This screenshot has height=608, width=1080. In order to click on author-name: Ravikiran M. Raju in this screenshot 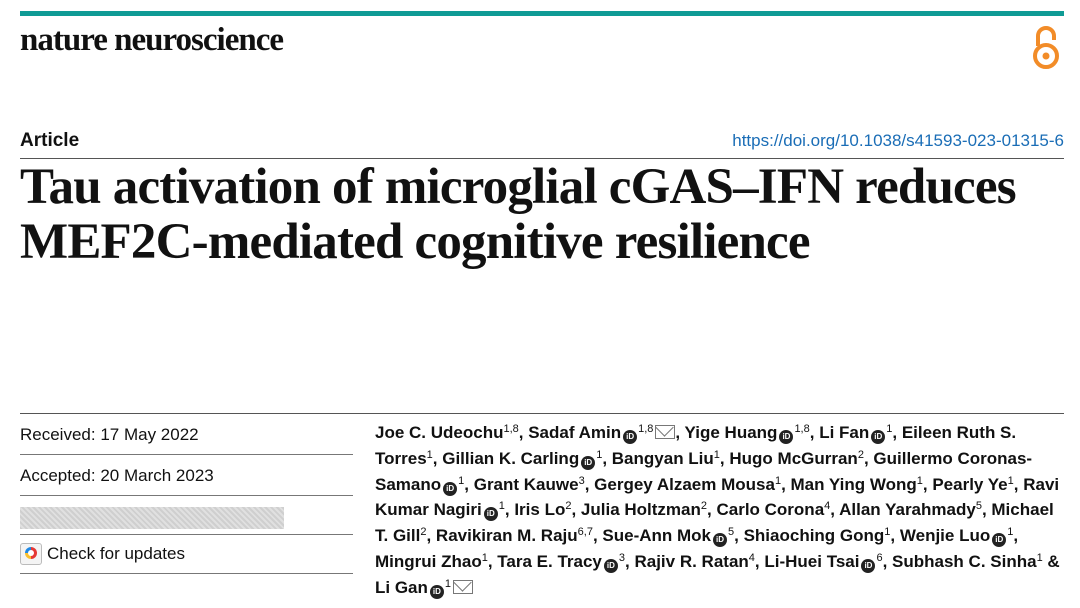, I will do `click(506, 536)`.